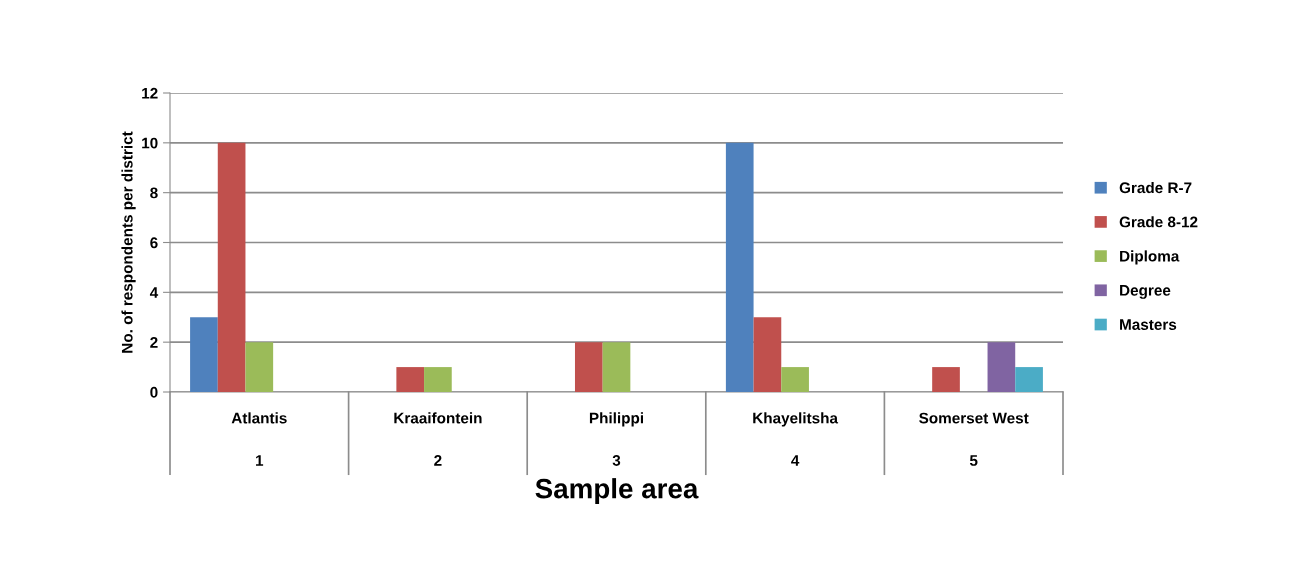 This screenshot has width=1293, height=577. What do you see at coordinates (974, 439) in the screenshot?
I see `category-label: Somerset West 5` at bounding box center [974, 439].